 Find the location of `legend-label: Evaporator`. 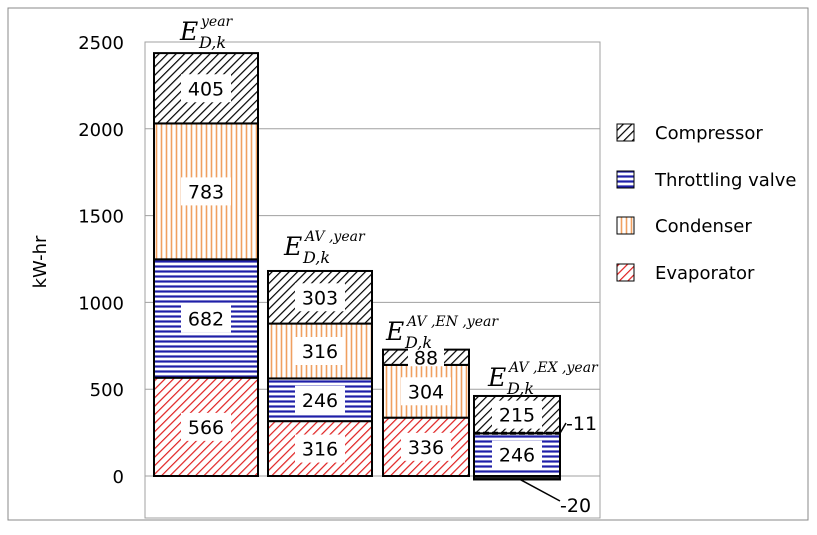

legend-label: Evaporator is located at coordinates (705, 273).